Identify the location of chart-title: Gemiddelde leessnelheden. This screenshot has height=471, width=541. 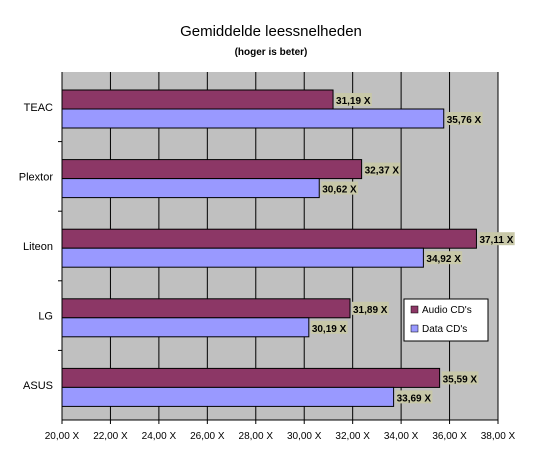
(271, 31).